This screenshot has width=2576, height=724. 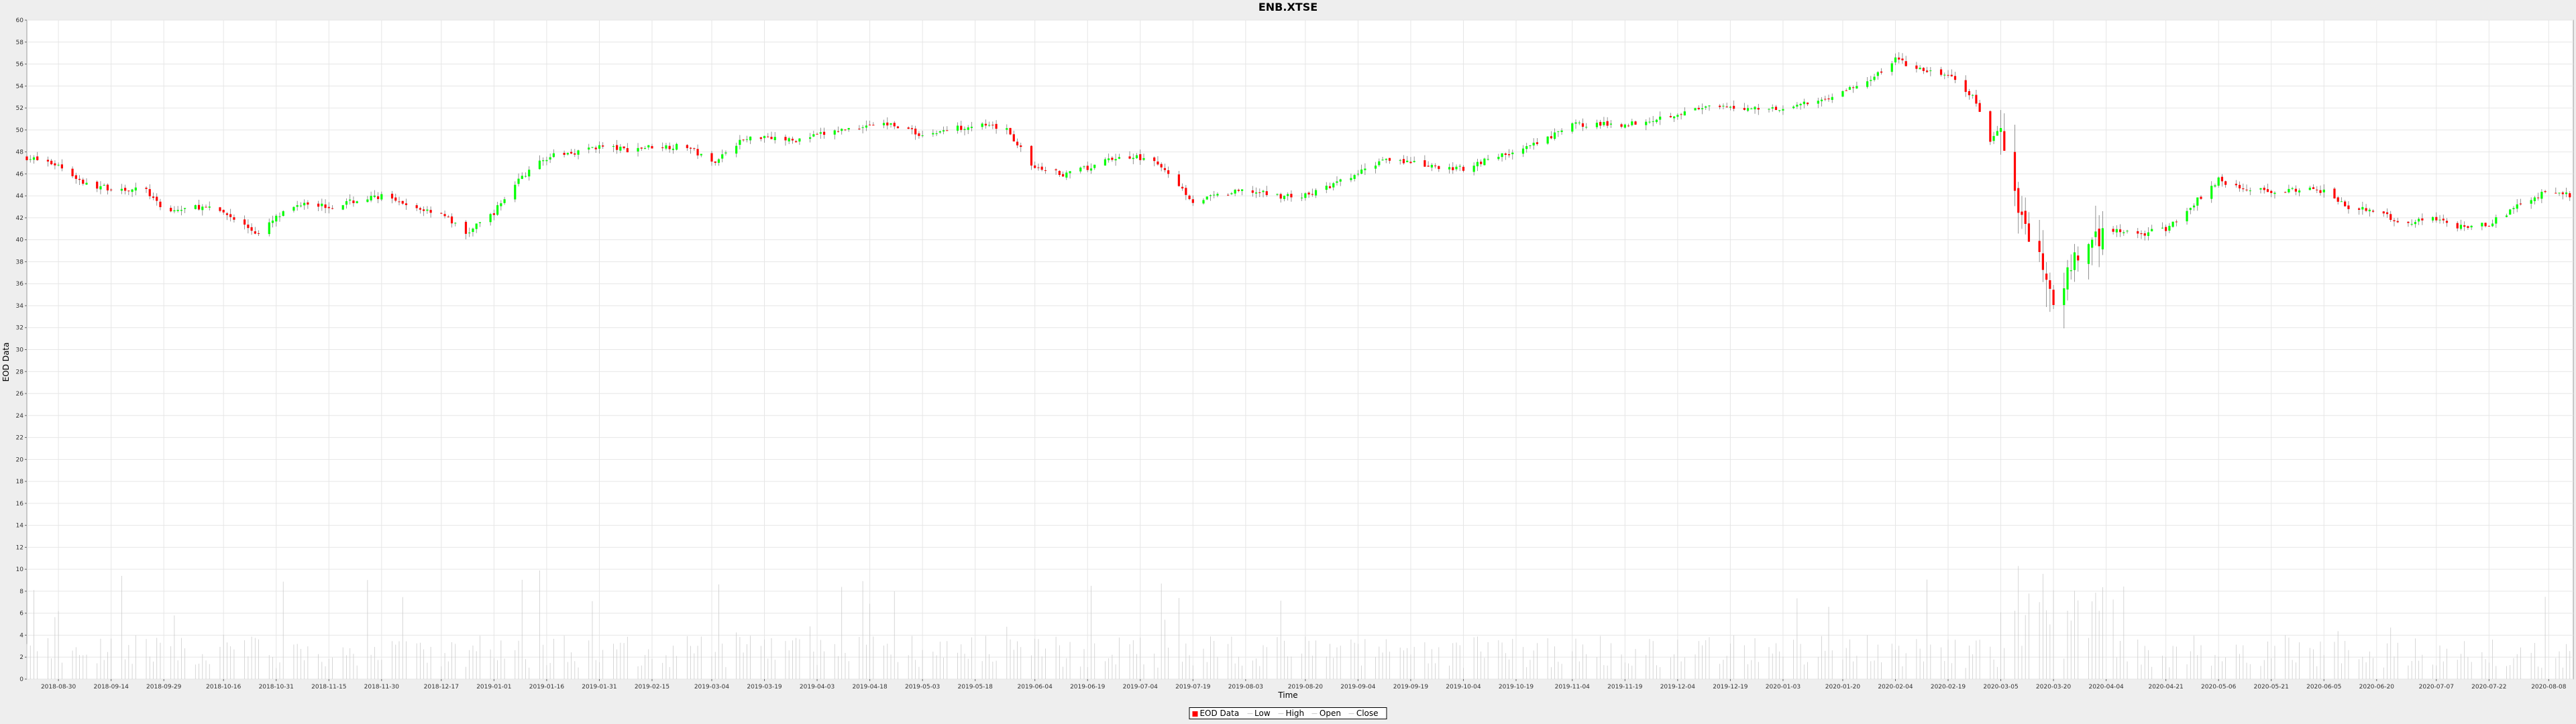 What do you see at coordinates (20, 460) in the screenshot?
I see `y-tick-label: 20` at bounding box center [20, 460].